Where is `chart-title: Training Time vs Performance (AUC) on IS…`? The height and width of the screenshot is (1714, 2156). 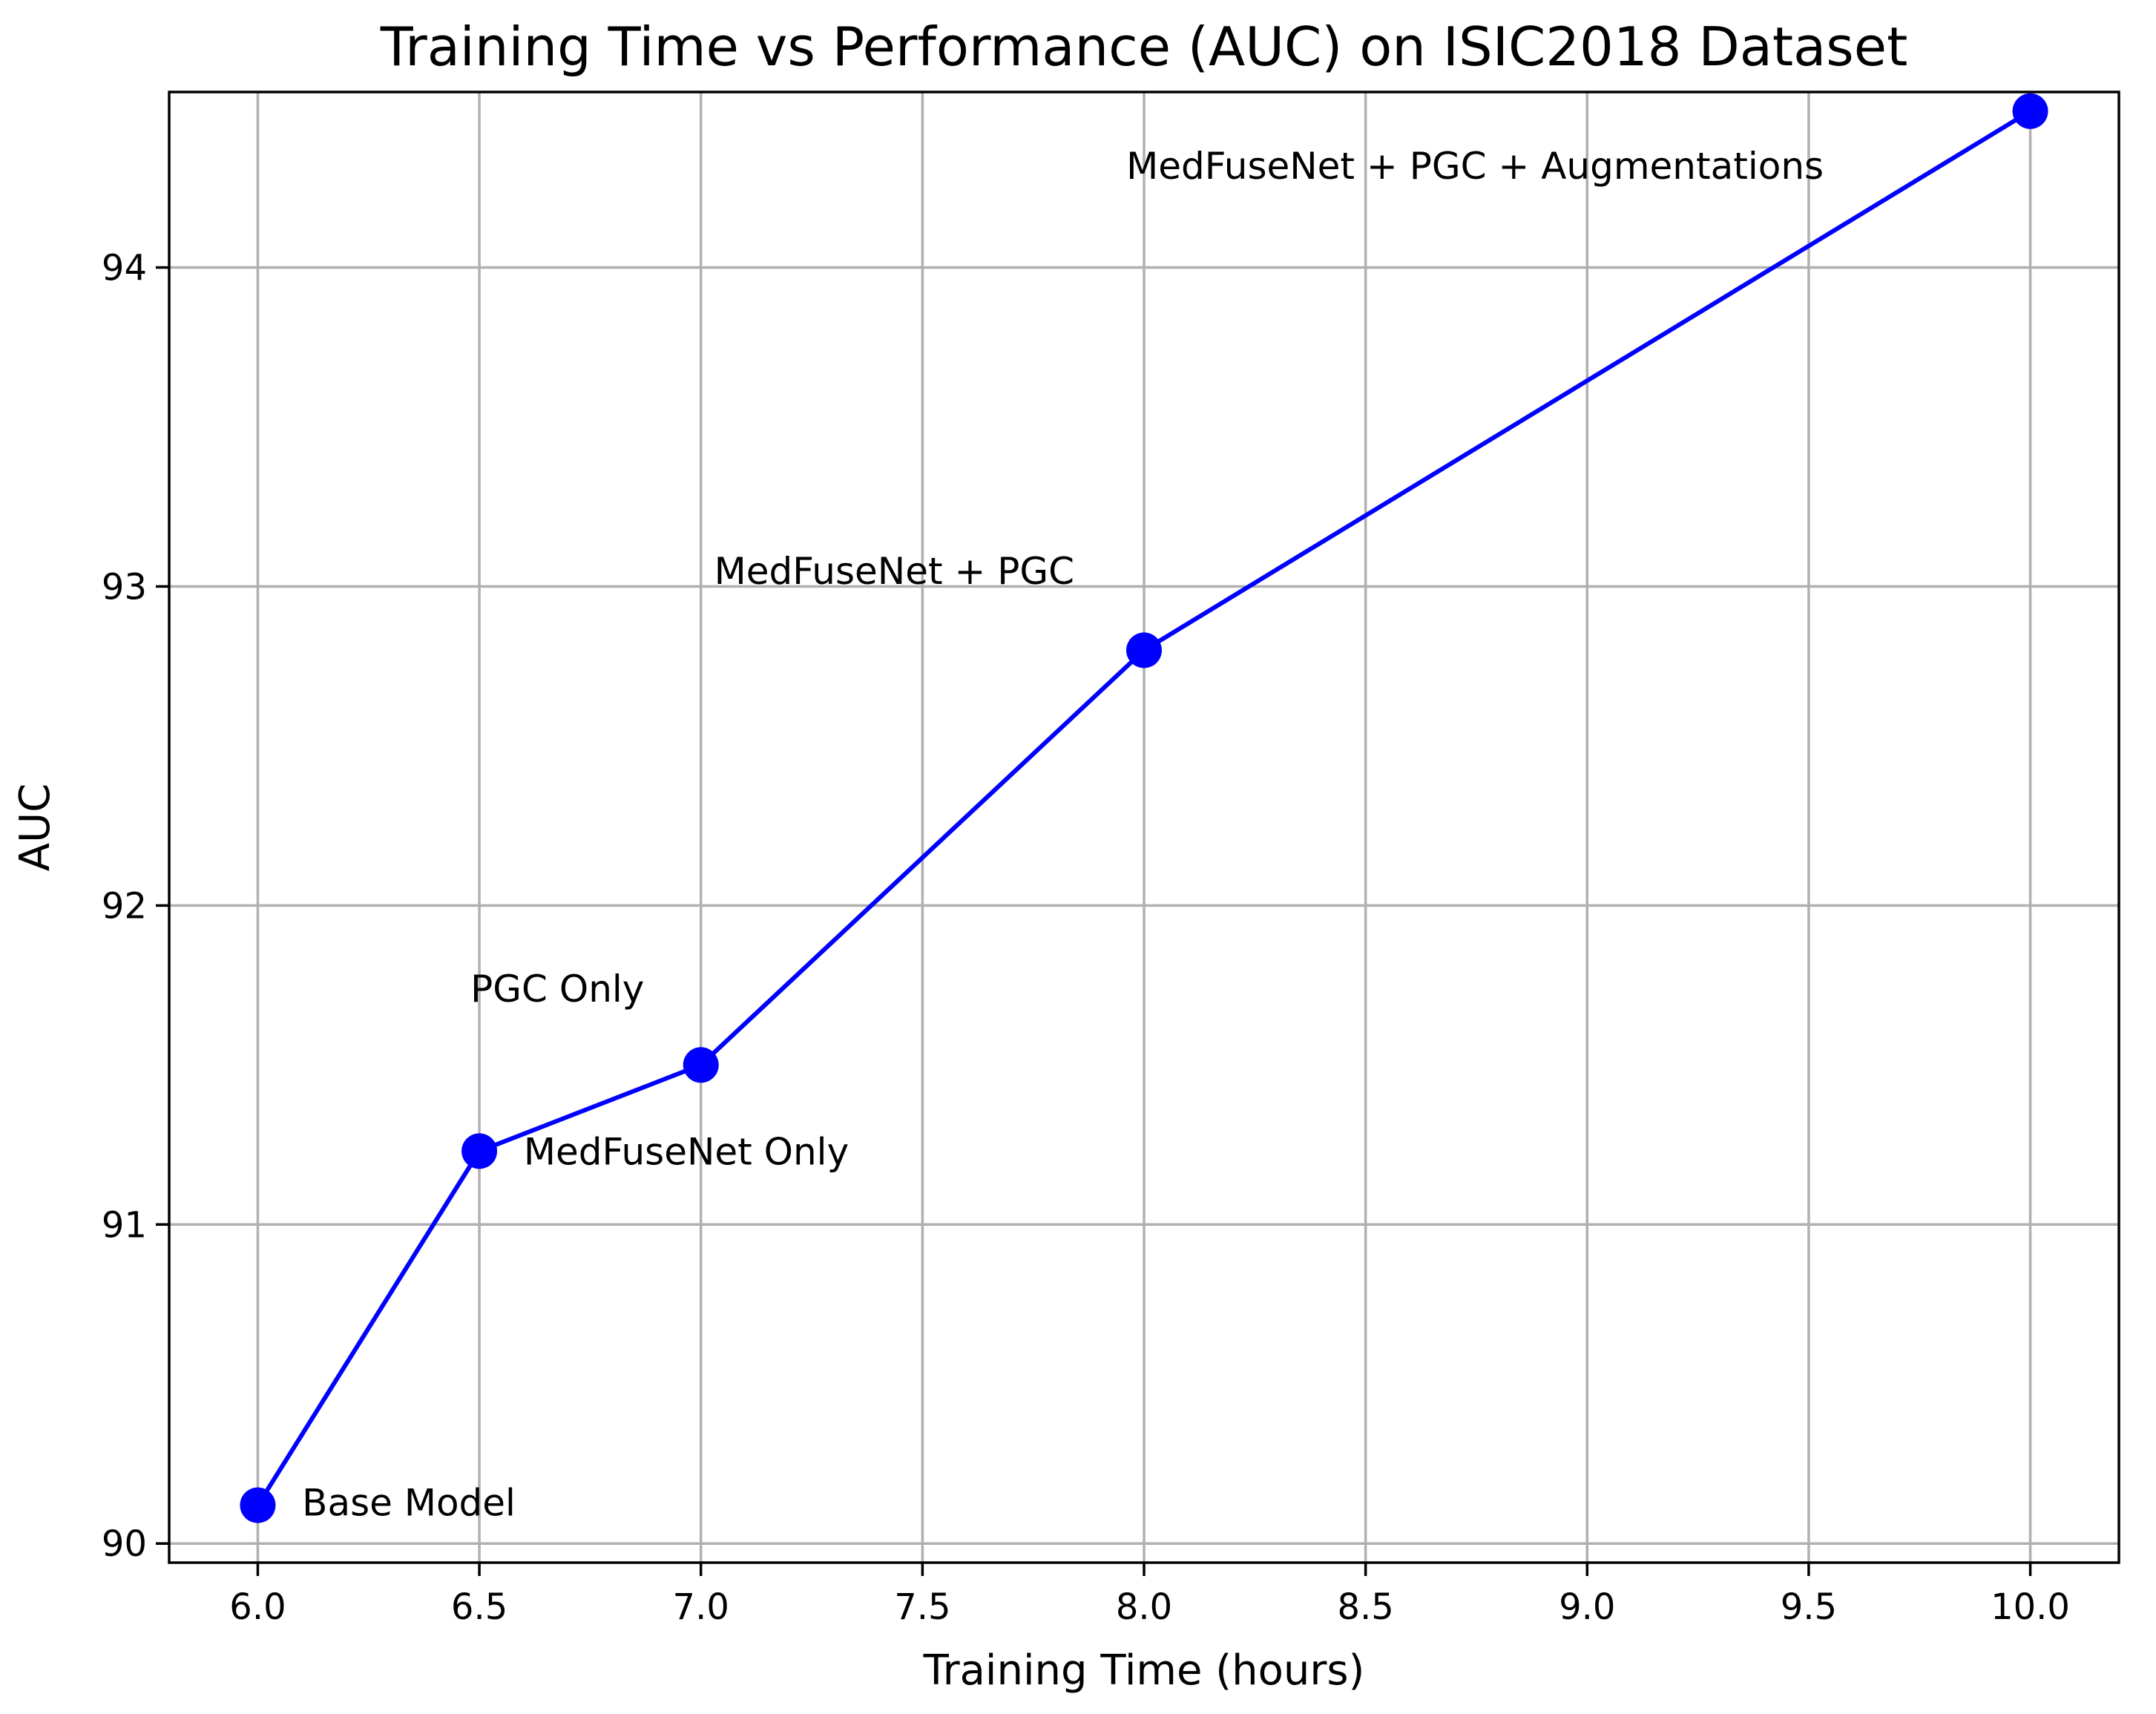 chart-title: Training Time vs Performance (AUC) on IS… is located at coordinates (1144, 47).